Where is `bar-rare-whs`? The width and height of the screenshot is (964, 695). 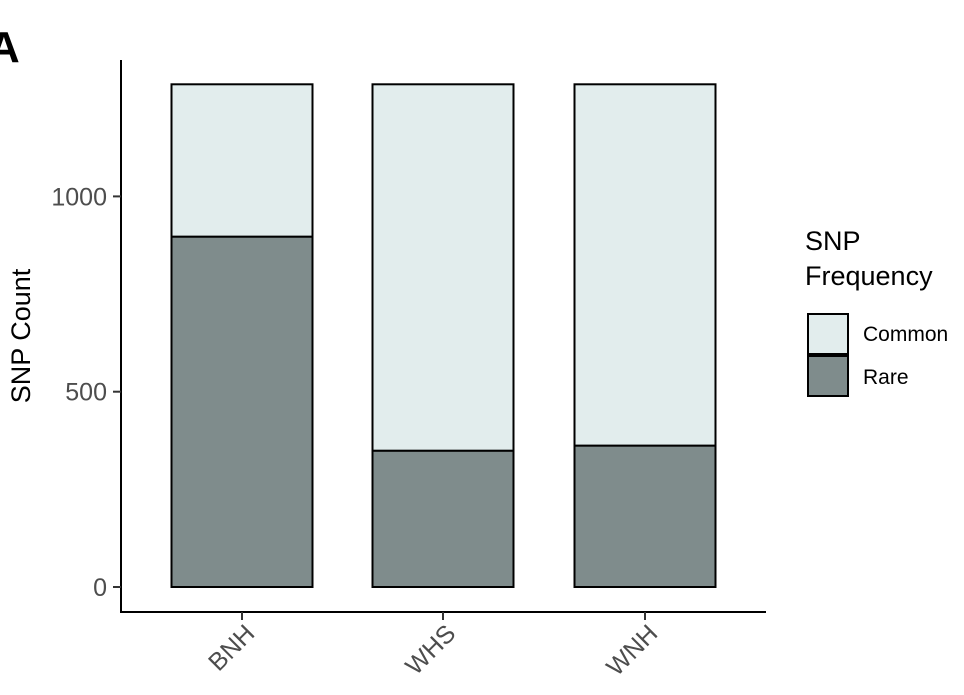
bar-rare-whs is located at coordinates (443, 518).